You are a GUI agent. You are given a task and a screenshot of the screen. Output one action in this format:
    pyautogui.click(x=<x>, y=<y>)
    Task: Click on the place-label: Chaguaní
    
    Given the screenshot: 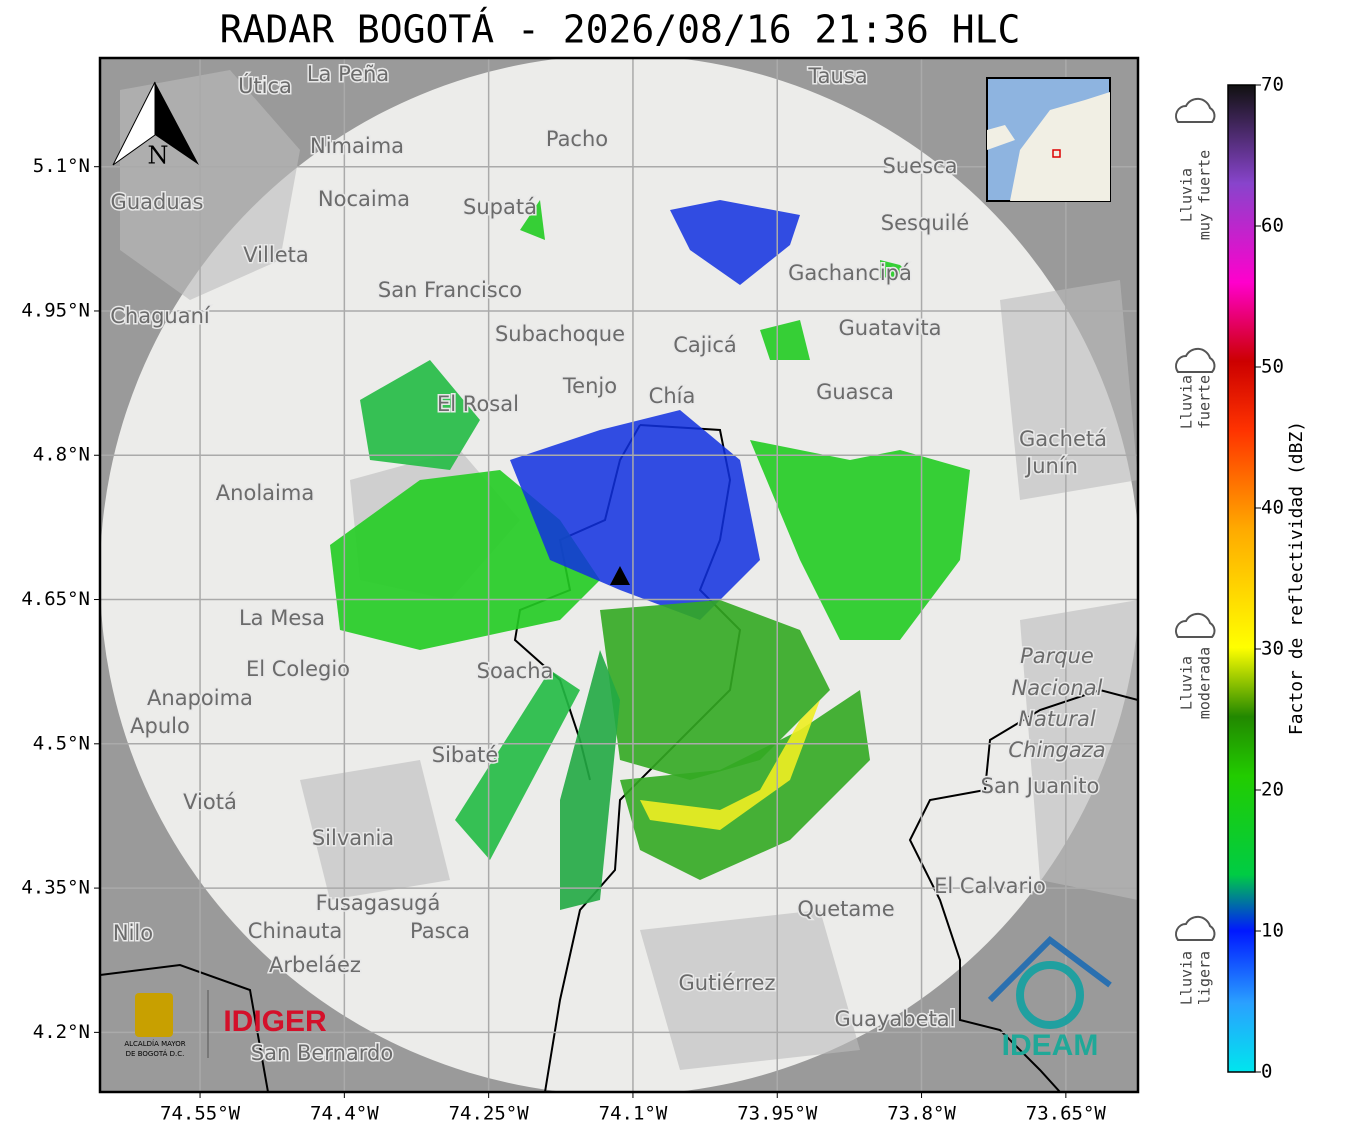 What is the action you would take?
    pyautogui.click(x=160, y=316)
    